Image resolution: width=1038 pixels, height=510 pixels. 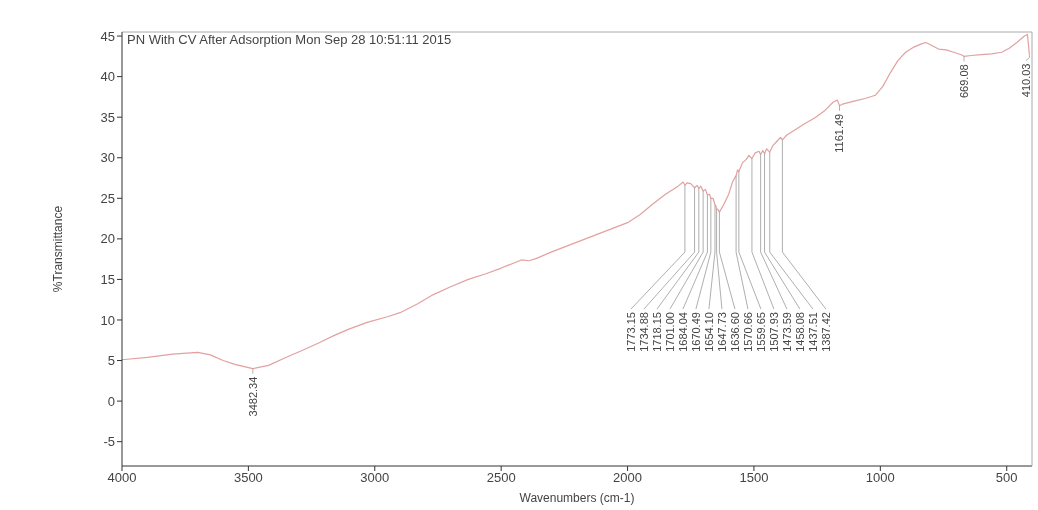 What do you see at coordinates (1006, 478) in the screenshot?
I see `x-tick-label: 500` at bounding box center [1006, 478].